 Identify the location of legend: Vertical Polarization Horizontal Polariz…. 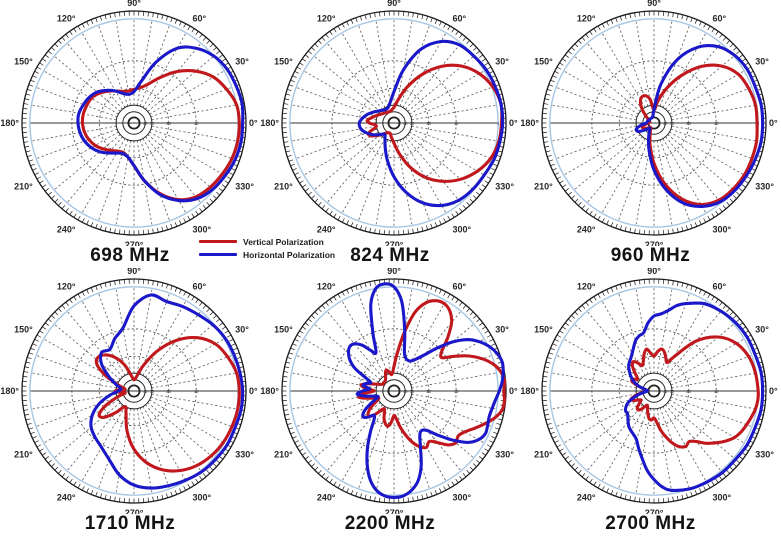
(267, 248).